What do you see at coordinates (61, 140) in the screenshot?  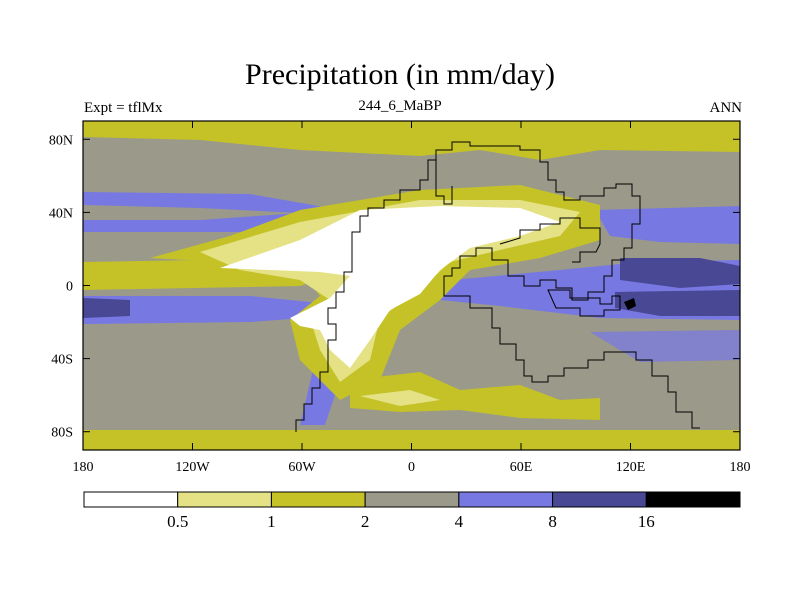 I see `y-tick-label: 80N` at bounding box center [61, 140].